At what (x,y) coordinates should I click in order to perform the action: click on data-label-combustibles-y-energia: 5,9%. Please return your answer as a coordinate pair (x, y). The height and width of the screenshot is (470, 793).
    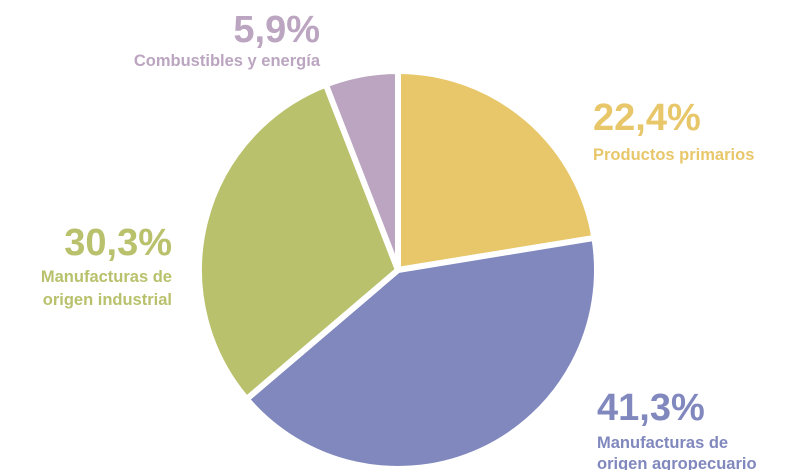
    Looking at the image, I should click on (276, 30).